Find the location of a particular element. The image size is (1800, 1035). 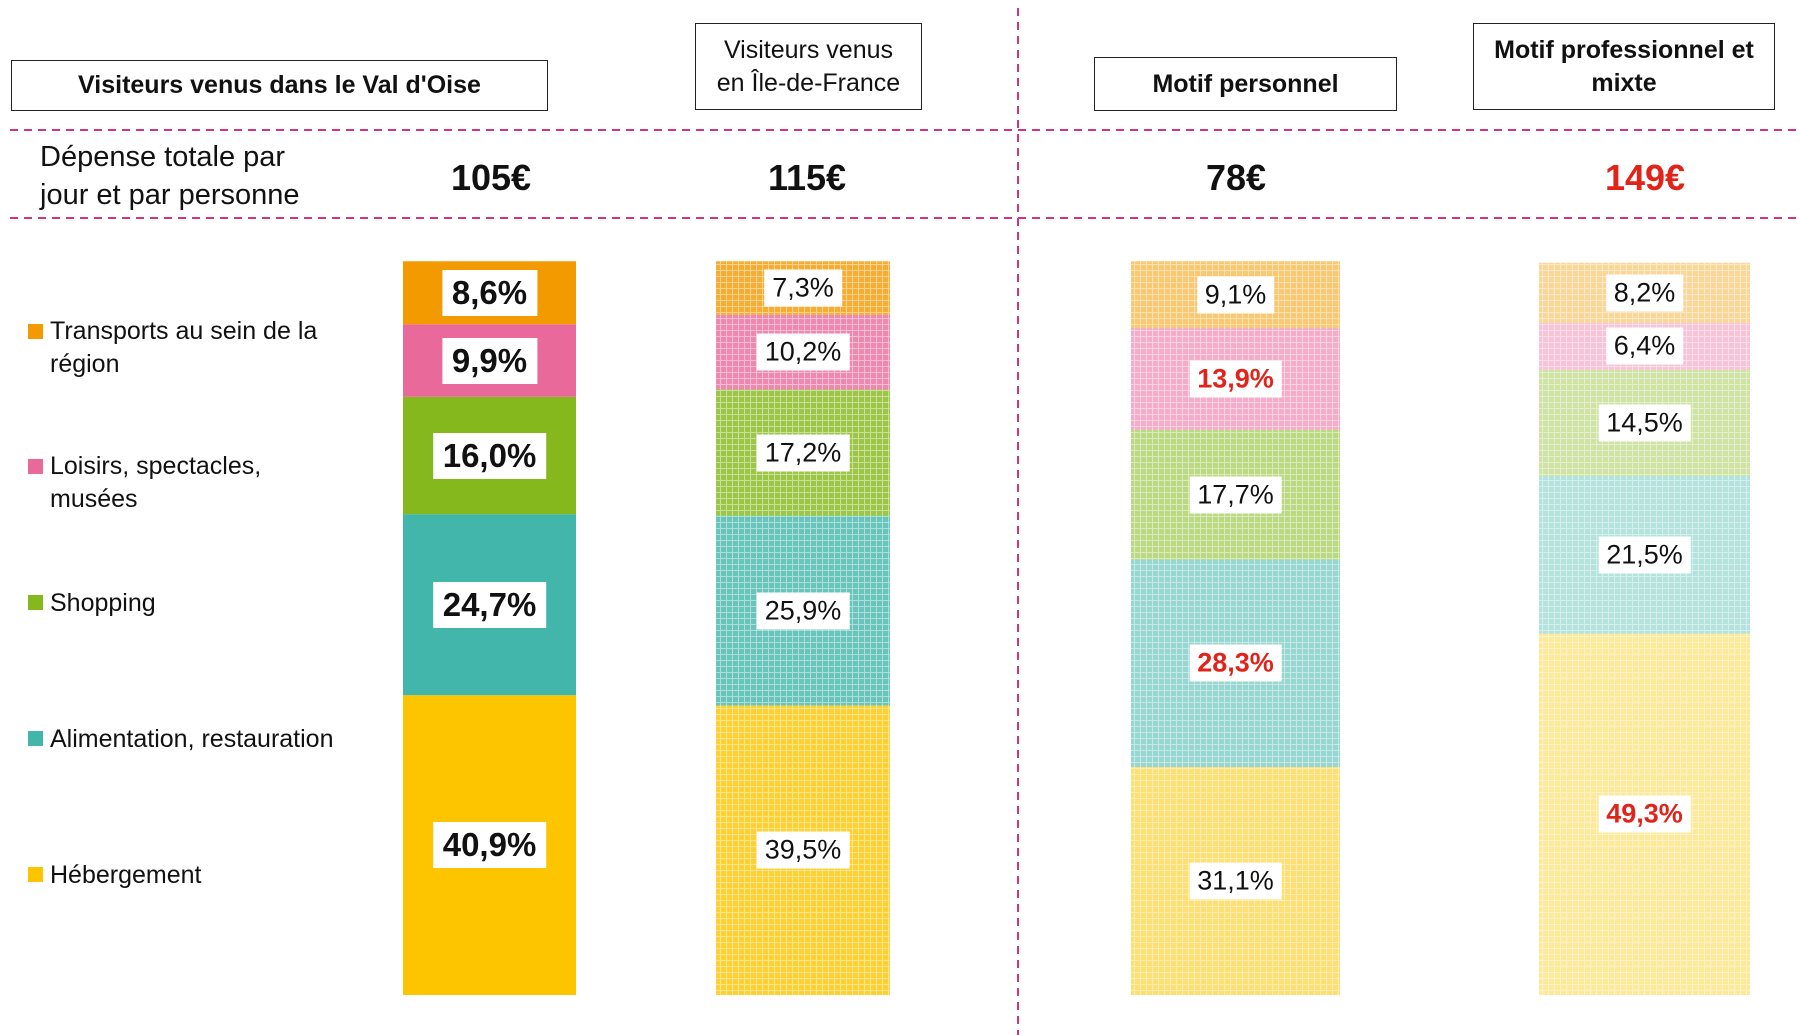

total-label: 115€ is located at coordinates (807, 177).